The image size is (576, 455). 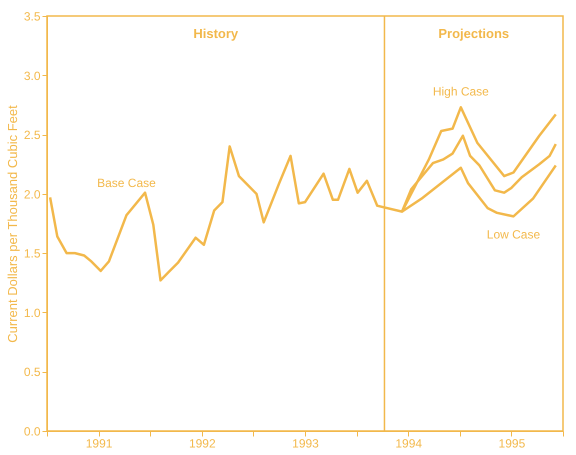 What do you see at coordinates (32, 135) in the screenshot?
I see `y-tick-label: 2.5` at bounding box center [32, 135].